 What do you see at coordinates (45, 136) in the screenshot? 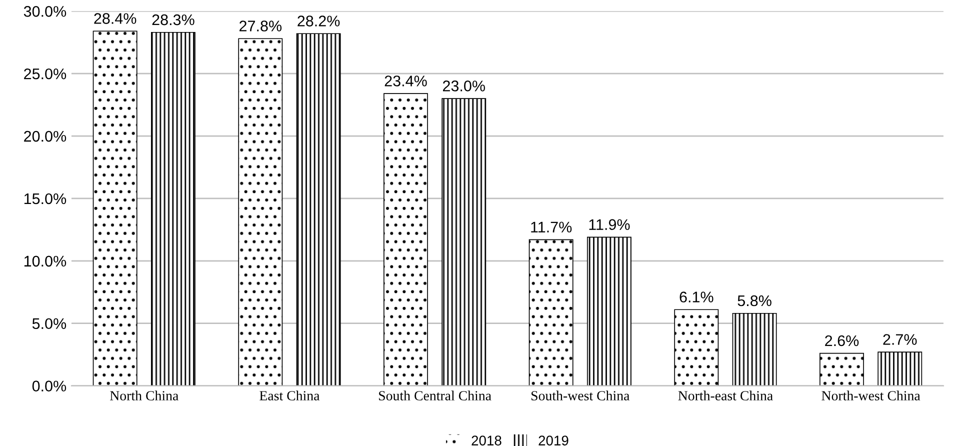
I see `y-tick-label: 20.0%` at bounding box center [45, 136].